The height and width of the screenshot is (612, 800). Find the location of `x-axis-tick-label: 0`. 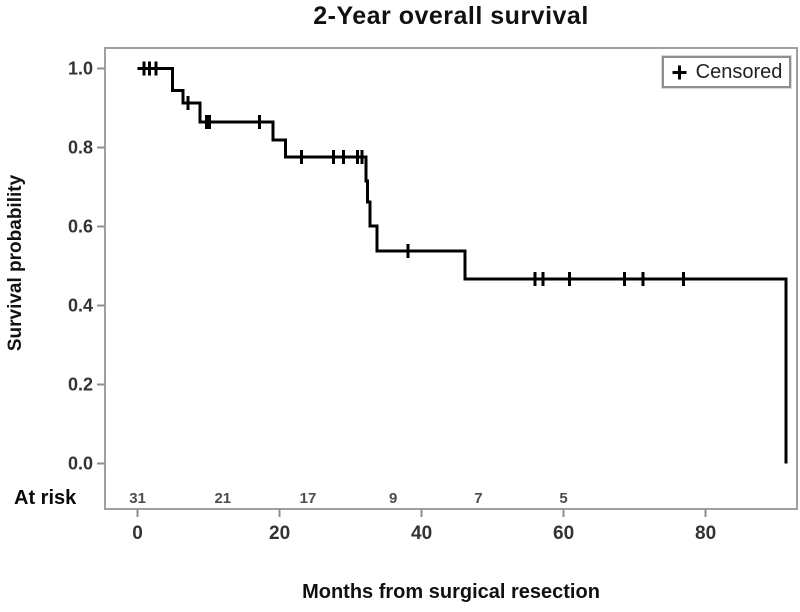

x-axis-tick-label: 0 is located at coordinates (137, 533).